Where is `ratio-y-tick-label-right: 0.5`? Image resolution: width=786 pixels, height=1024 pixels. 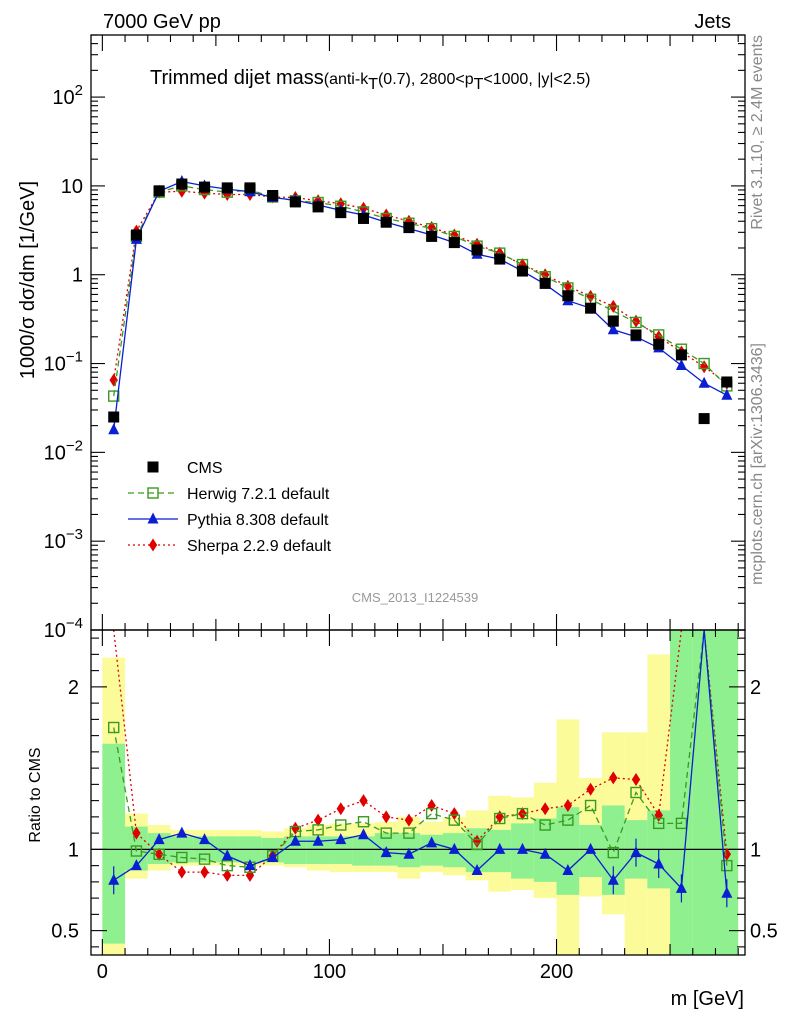
ratio-y-tick-label-right: 0.5 is located at coordinates (764, 932).